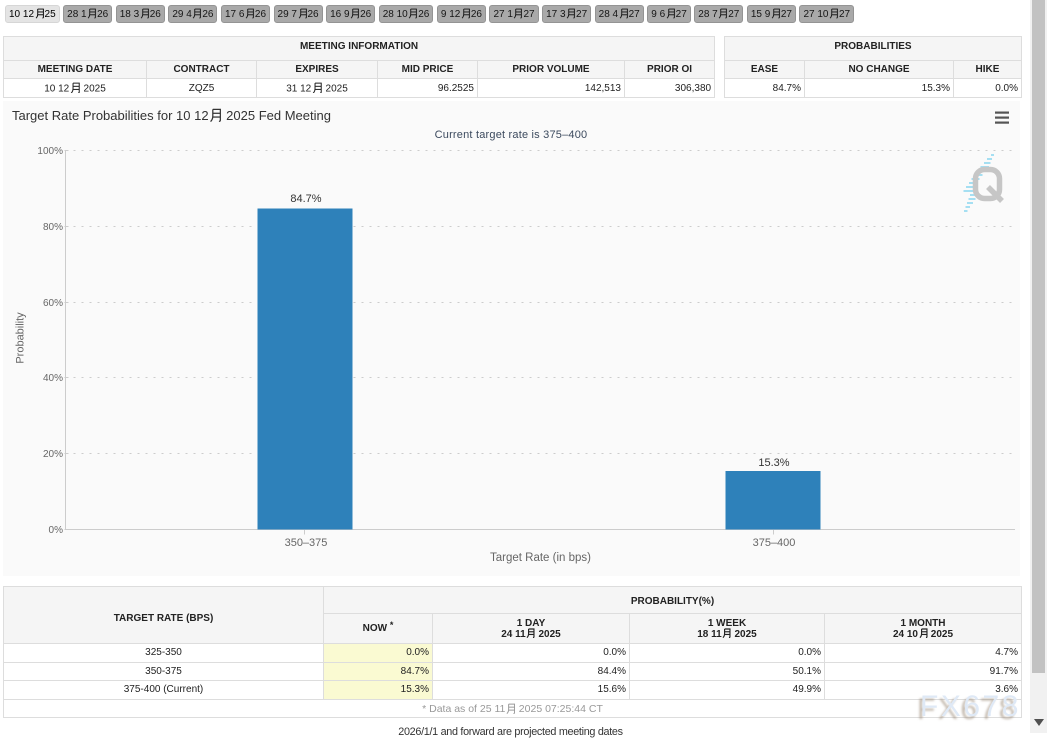 The image size is (1050, 742). What do you see at coordinates (306, 543) in the screenshot?
I see `svg-text: 350–375` at bounding box center [306, 543].